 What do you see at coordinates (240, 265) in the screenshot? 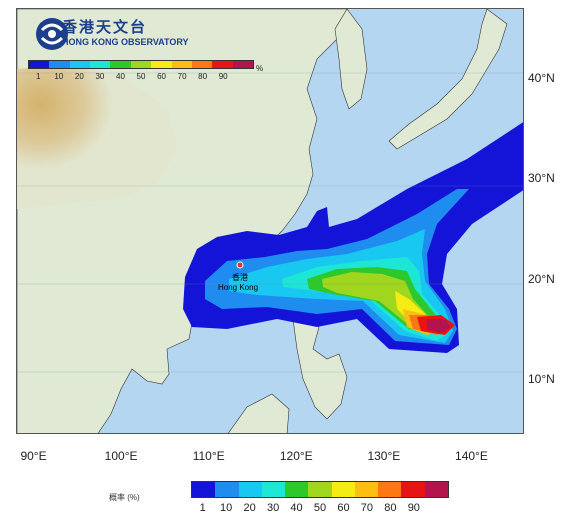
I see `hong-kong-marker` at bounding box center [240, 265].